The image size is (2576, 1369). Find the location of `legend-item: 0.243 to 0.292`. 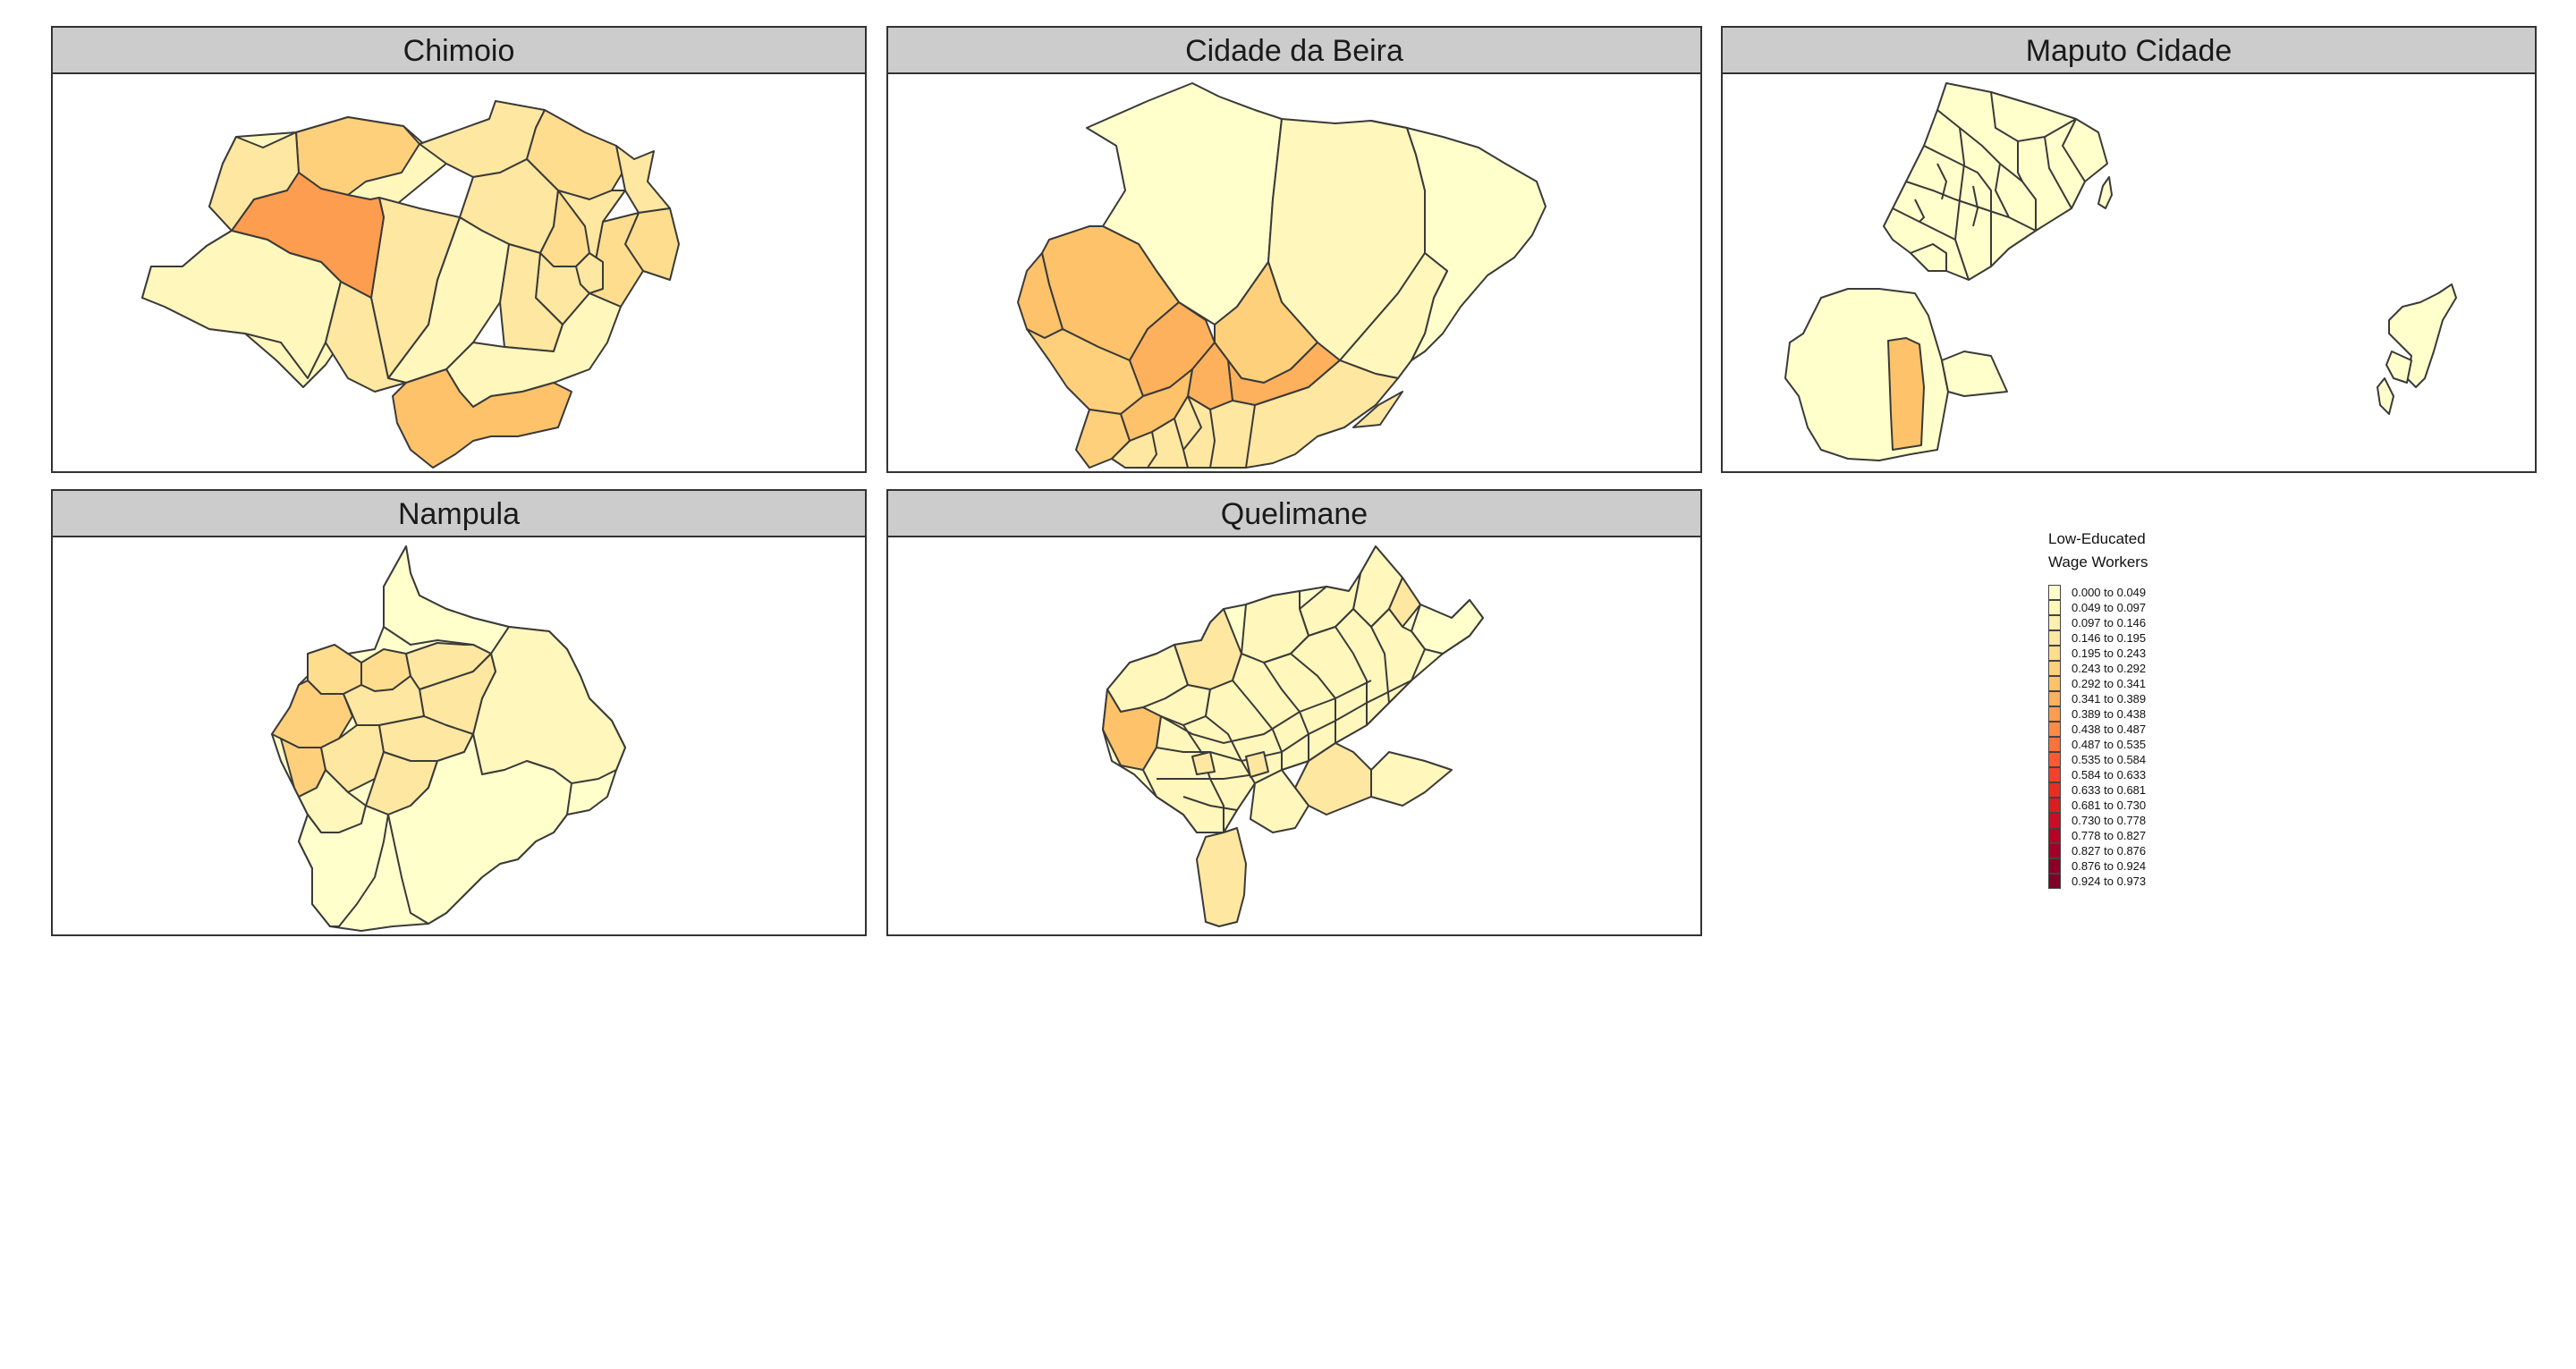

legend-item: 0.243 to 0.292 is located at coordinates (2155, 668).